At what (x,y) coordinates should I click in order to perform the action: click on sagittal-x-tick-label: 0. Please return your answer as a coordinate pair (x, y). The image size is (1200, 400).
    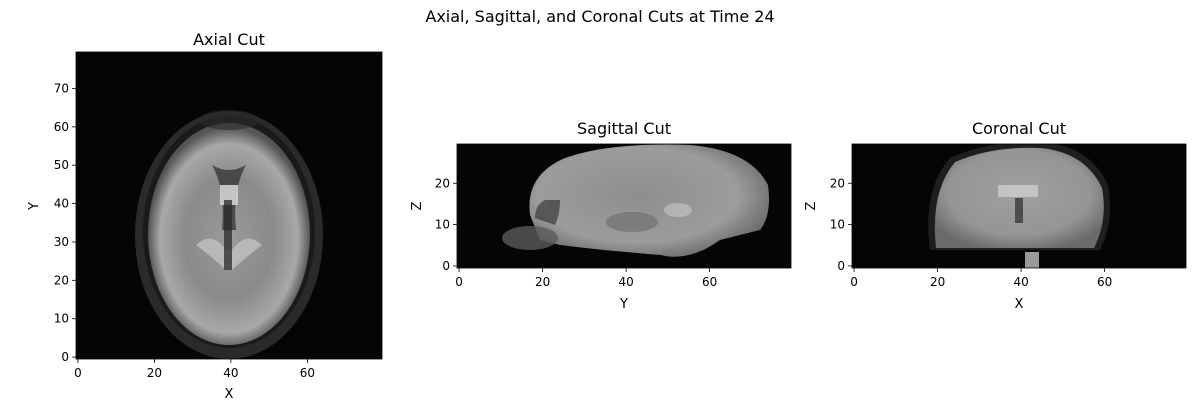
    Looking at the image, I should click on (459, 282).